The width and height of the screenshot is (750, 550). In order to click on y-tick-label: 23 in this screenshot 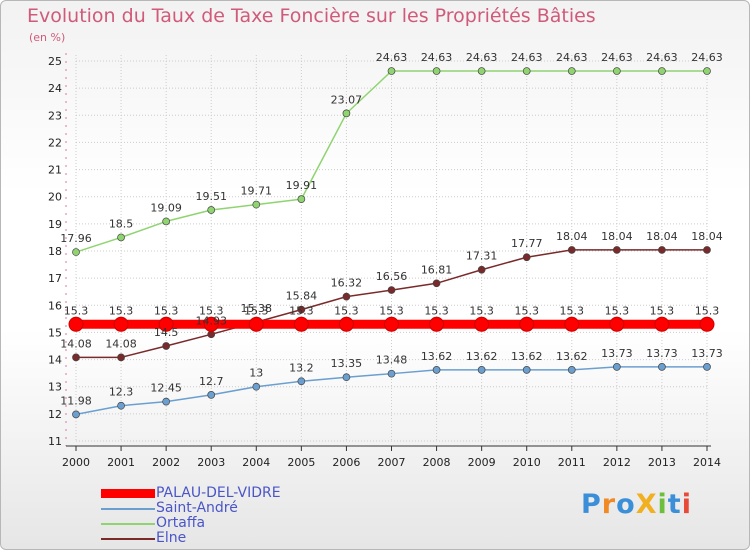, I will do `click(55, 115)`.